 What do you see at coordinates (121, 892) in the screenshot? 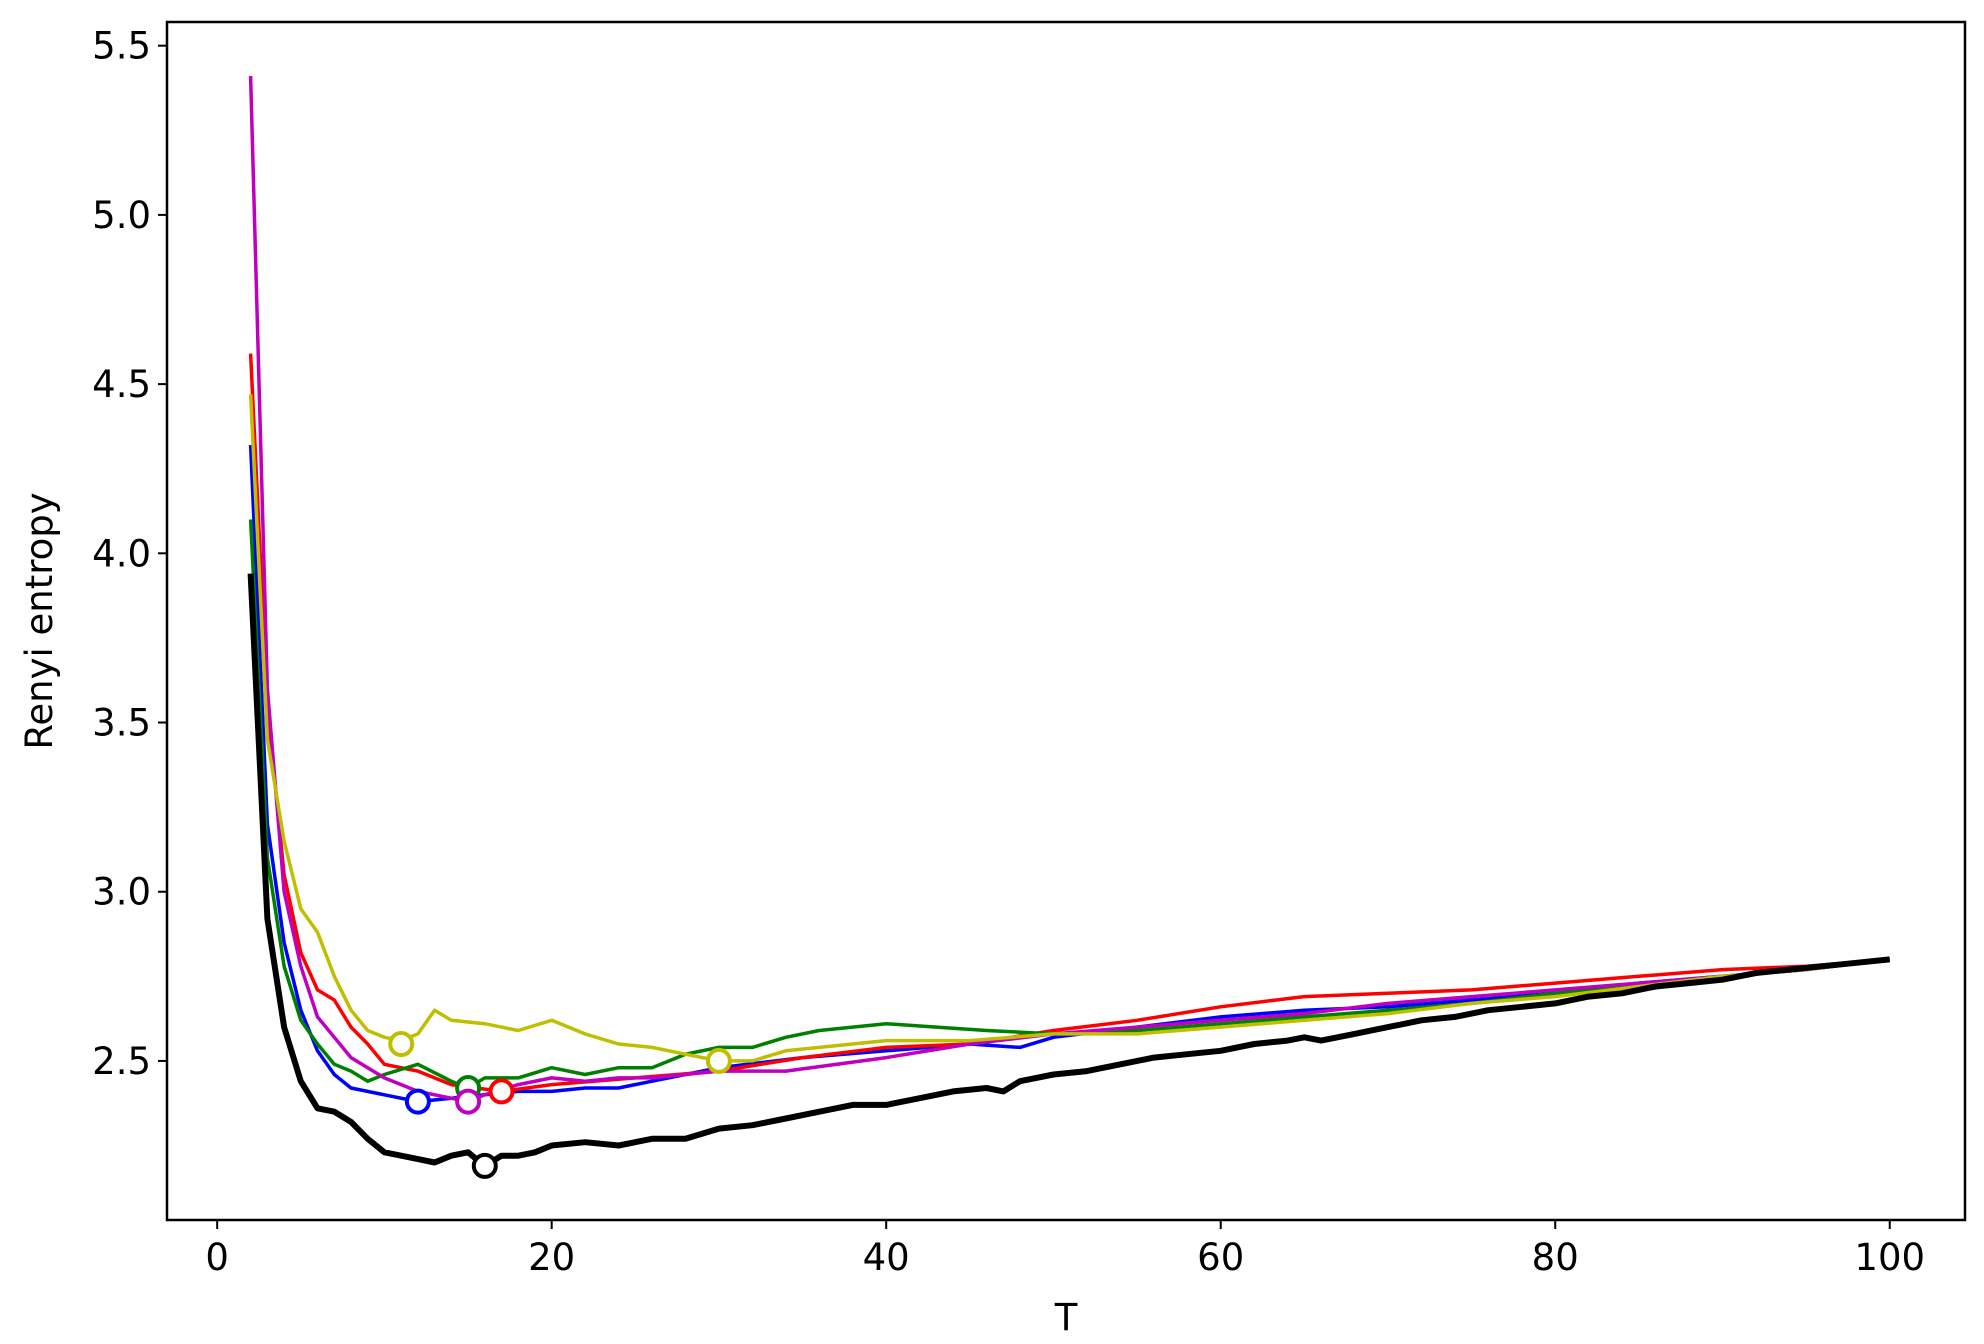
I see `y-tick-label: 3.0` at bounding box center [121, 892].